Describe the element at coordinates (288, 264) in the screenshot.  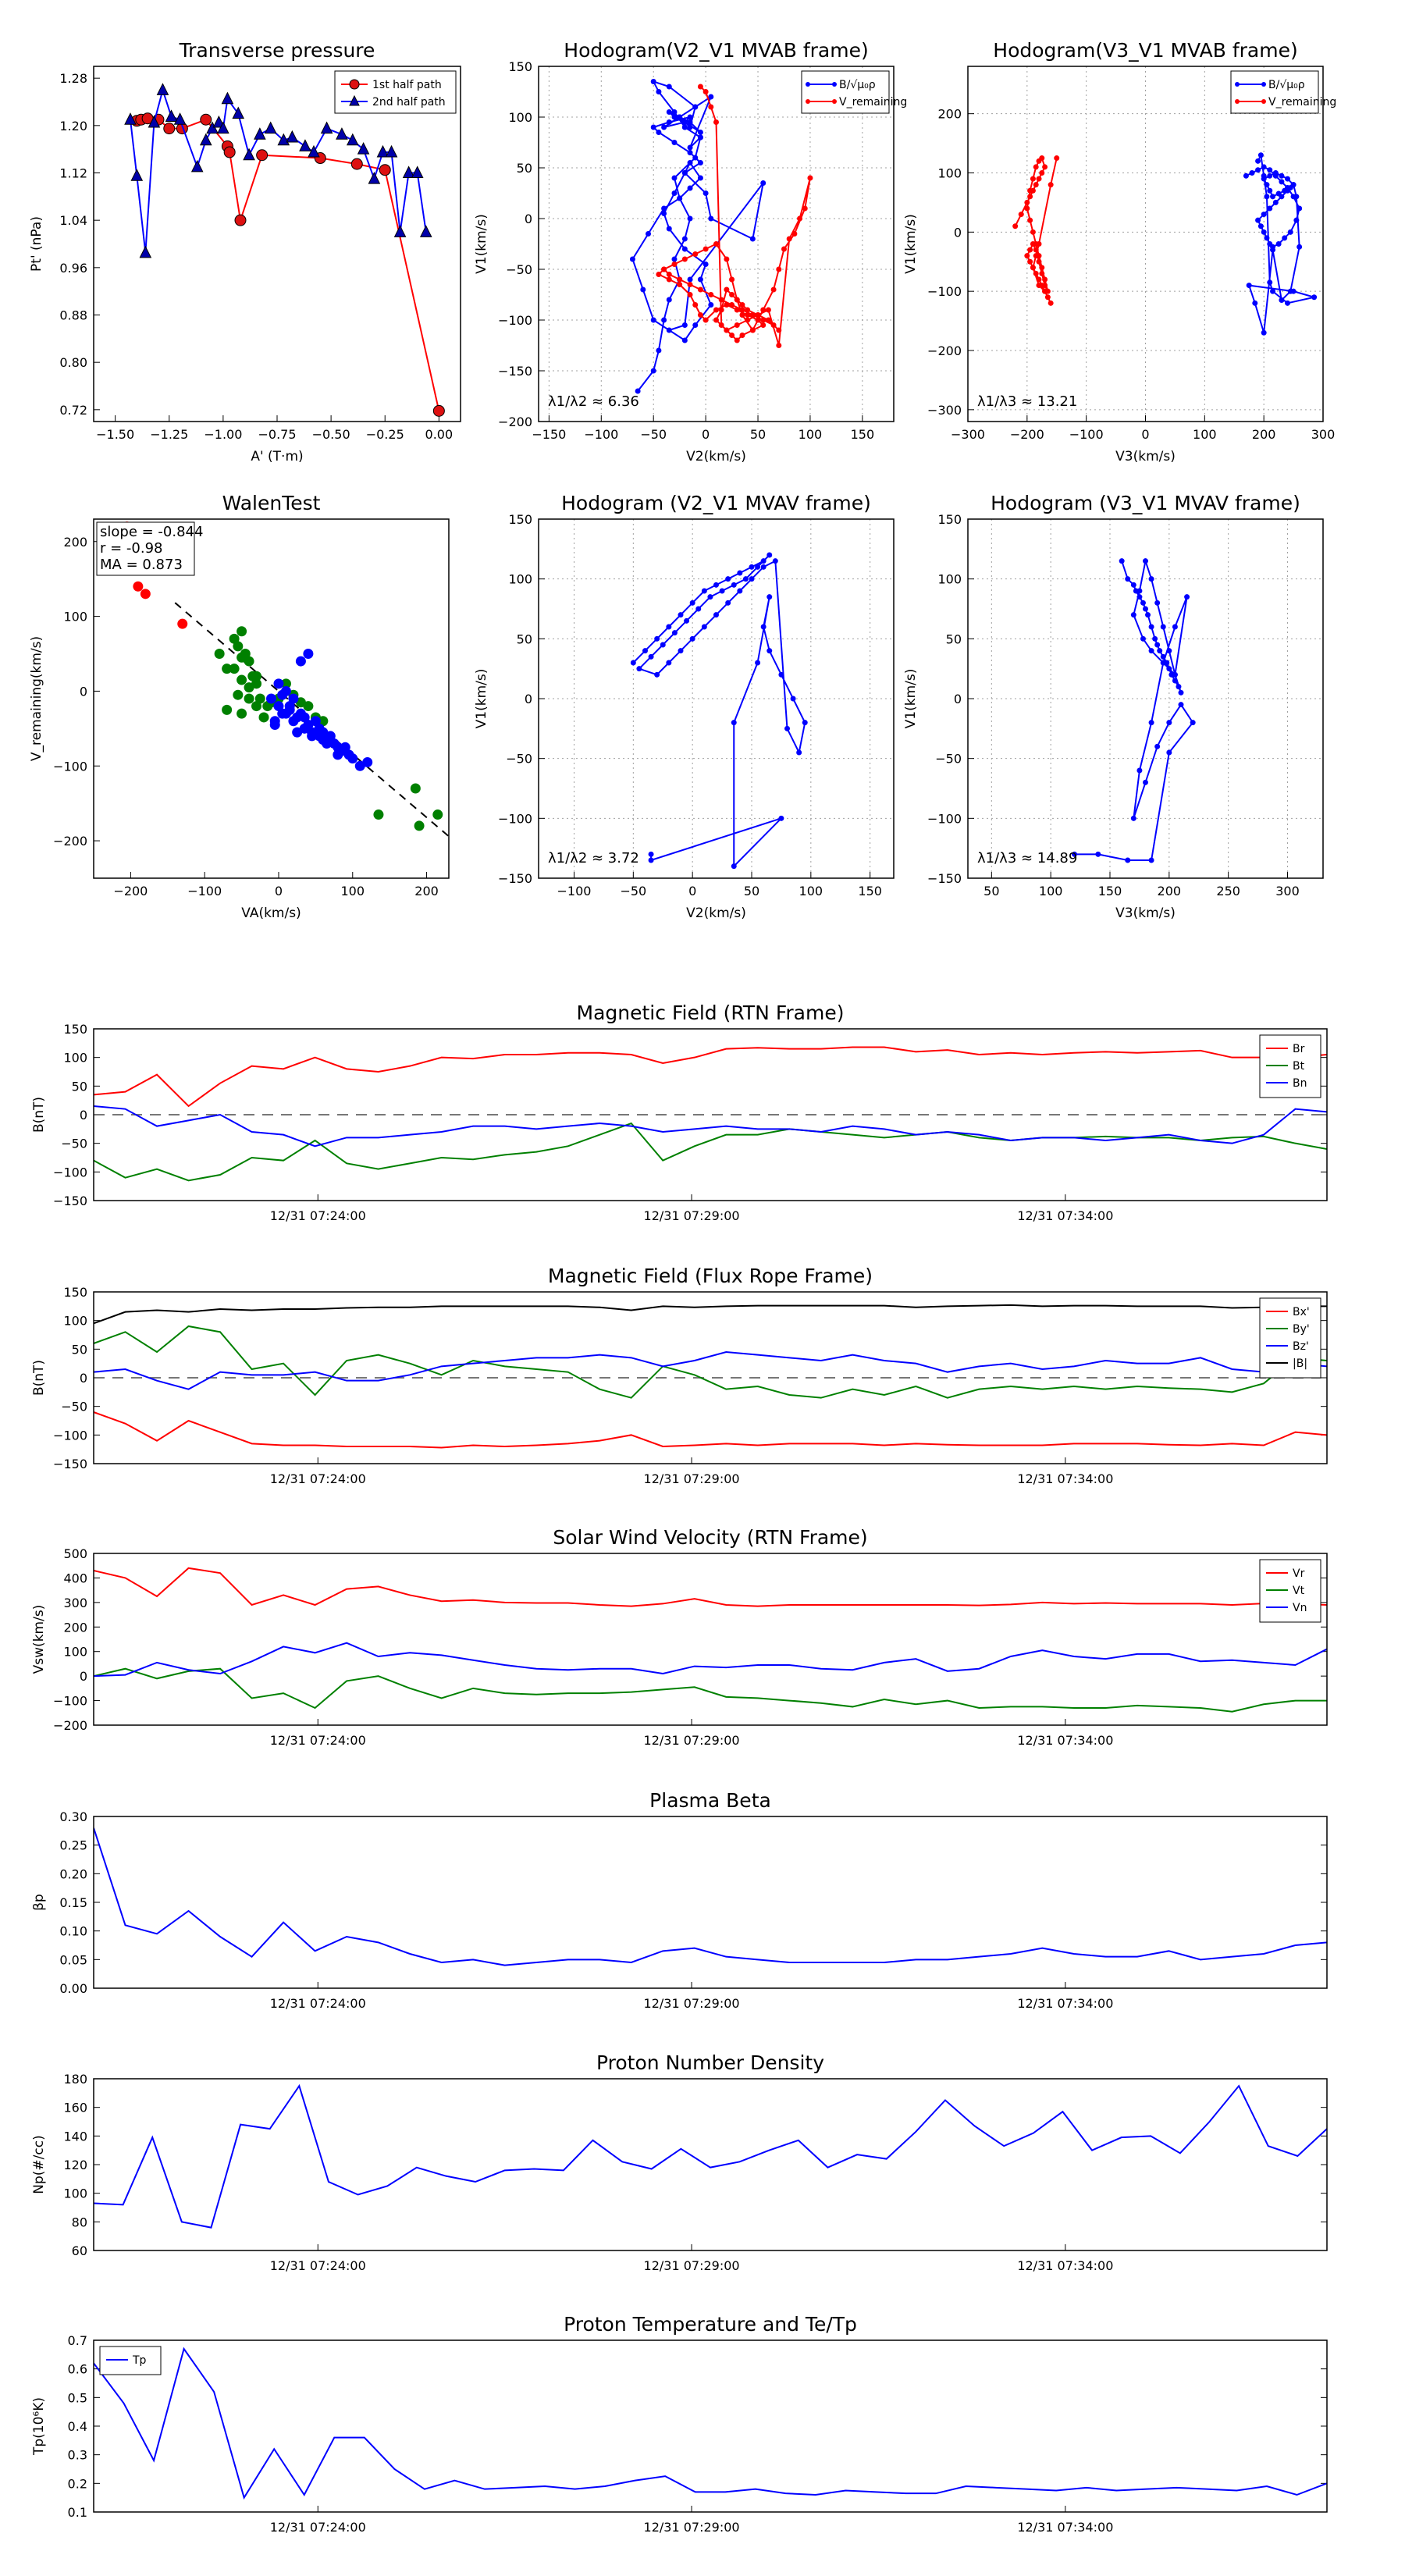
I see `series-line-red` at that location.